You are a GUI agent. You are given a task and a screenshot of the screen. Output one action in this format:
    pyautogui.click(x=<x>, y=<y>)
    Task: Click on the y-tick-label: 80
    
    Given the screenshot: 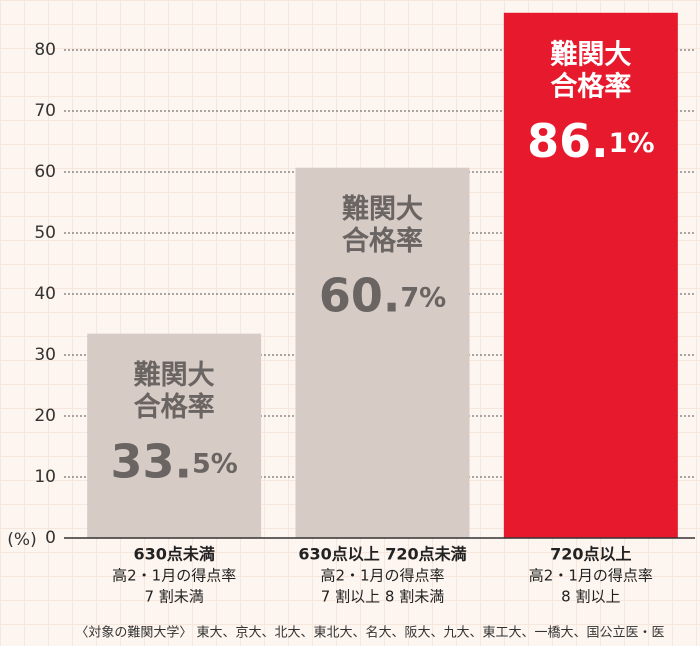 What is the action you would take?
    pyautogui.click(x=45, y=50)
    